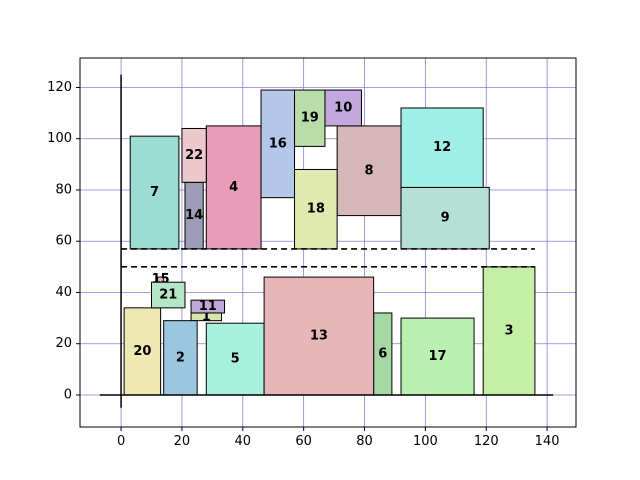 The image size is (640, 480). I want to click on y-tick-label: 60, so click(63, 241).